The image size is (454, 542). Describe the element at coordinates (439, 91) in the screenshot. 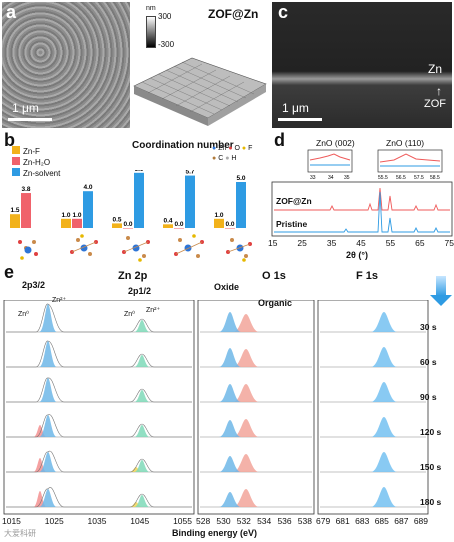

I see `panel-c-arrow: ↑` at that location.